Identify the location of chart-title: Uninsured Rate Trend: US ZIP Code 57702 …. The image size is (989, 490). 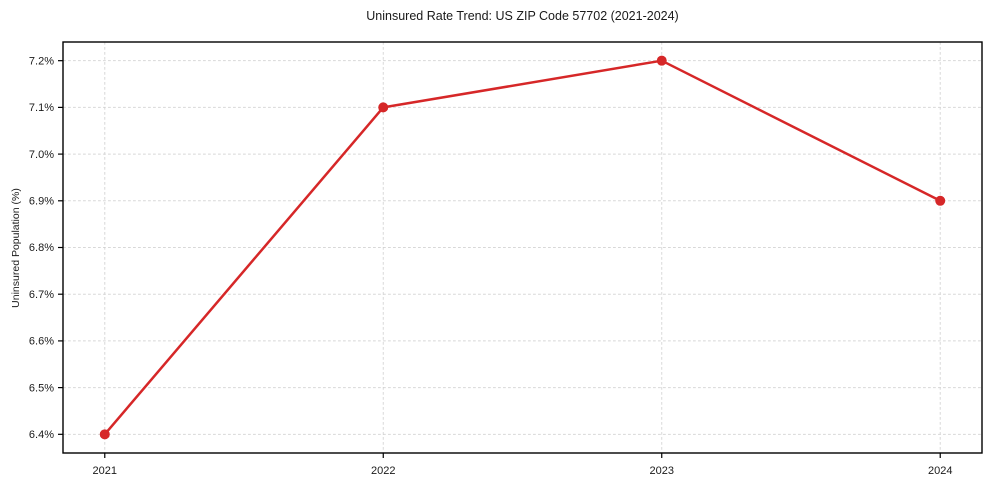
(522, 16).